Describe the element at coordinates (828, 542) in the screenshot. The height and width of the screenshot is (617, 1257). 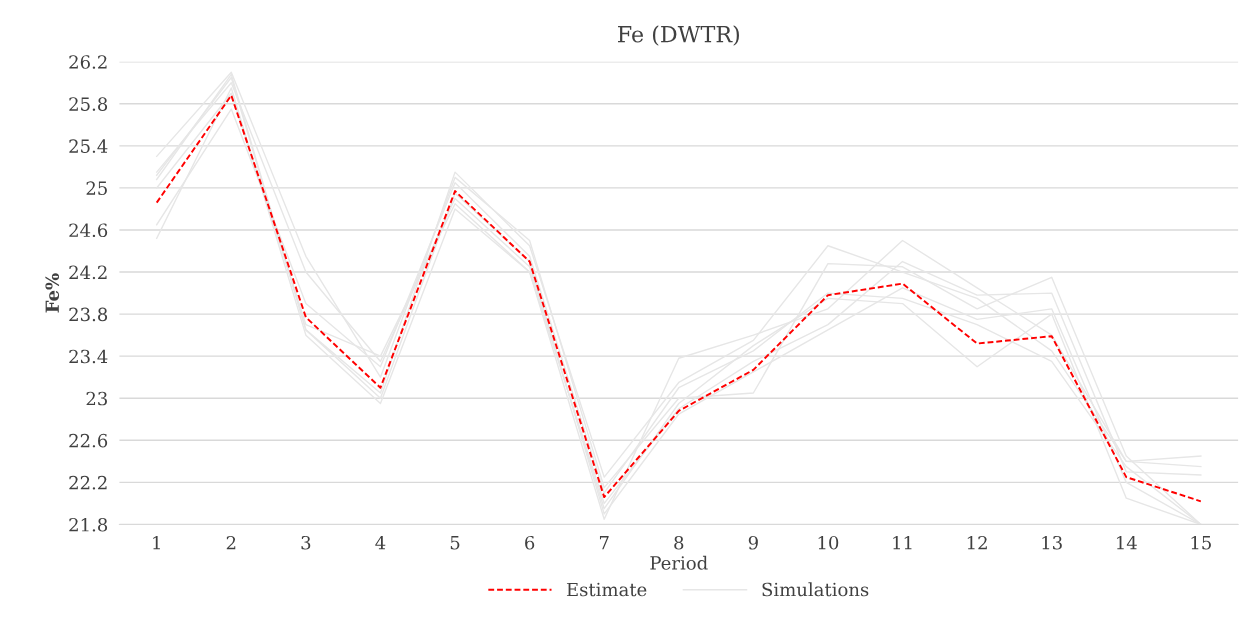
I see `x-tick-label: 10` at that location.